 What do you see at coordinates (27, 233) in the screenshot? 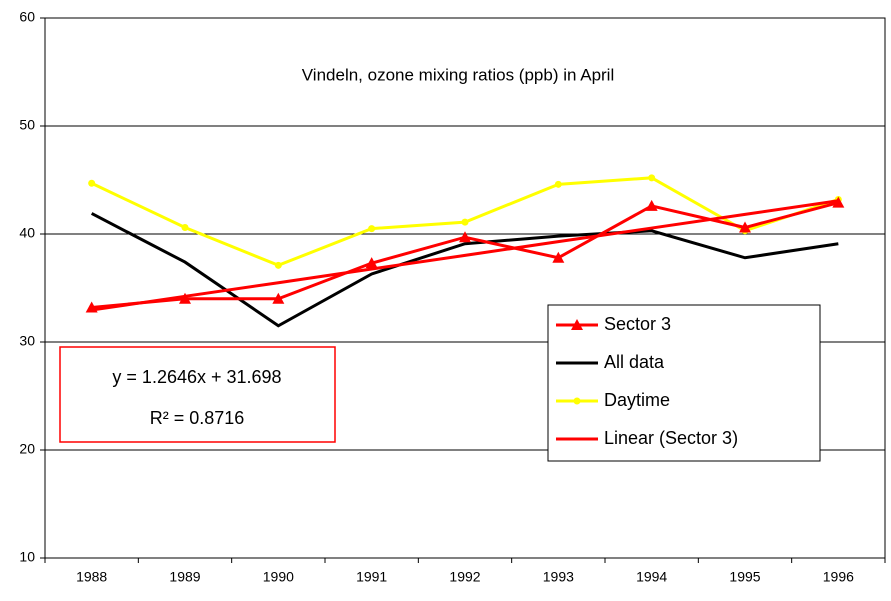
I see `y-tick-label: 40` at bounding box center [27, 233].